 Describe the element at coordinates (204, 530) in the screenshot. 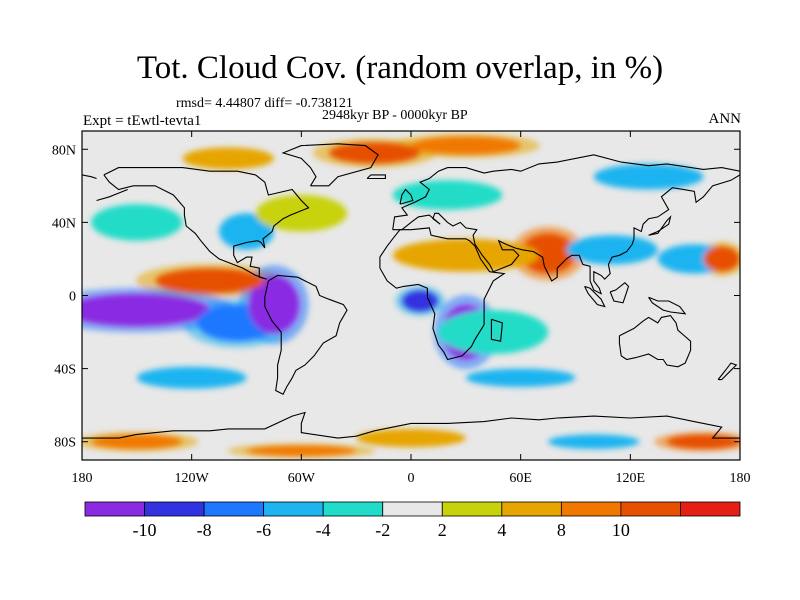

I see `colorbar-label: -8` at that location.